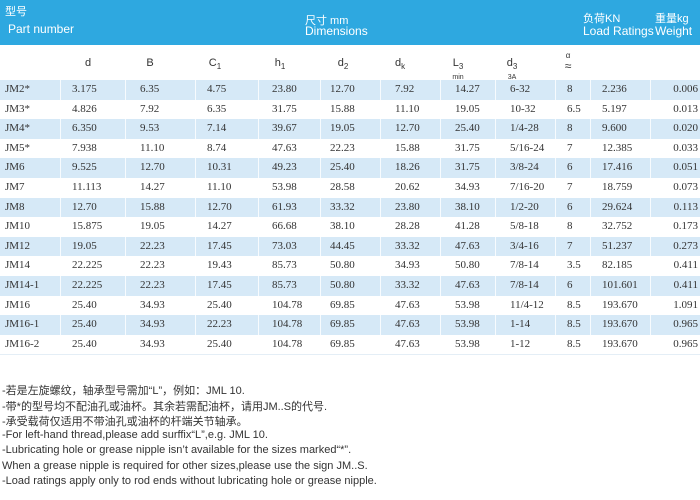 The height and width of the screenshot is (500, 700). Describe the element at coordinates (527, 304) in the screenshot. I see `table-cell: 11/4-12` at that location.